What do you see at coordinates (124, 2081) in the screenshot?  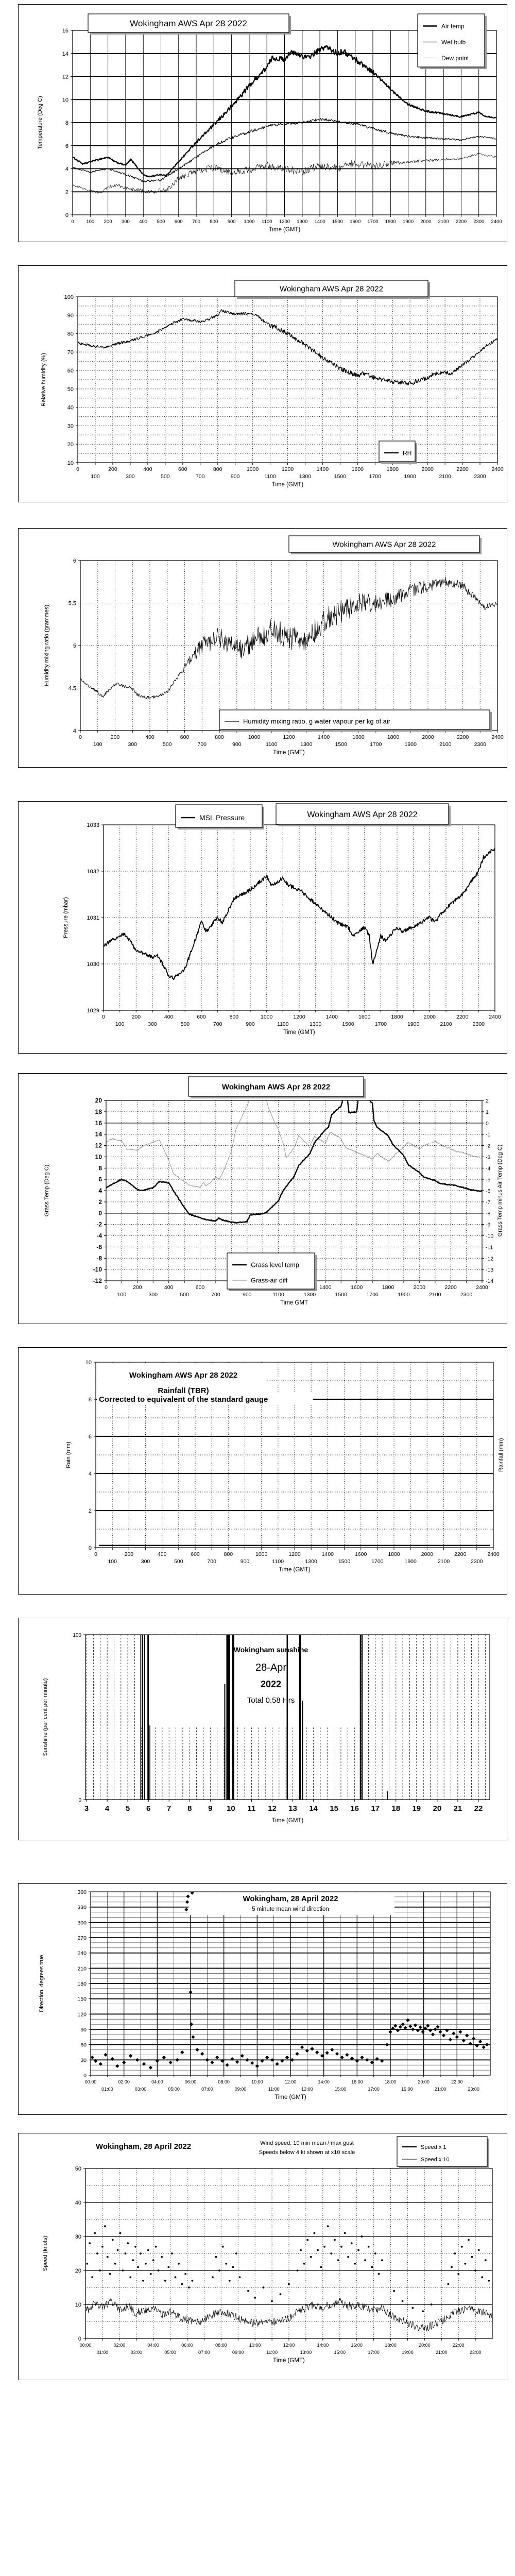 I see `svg-text: 02:00` at bounding box center [124, 2081].